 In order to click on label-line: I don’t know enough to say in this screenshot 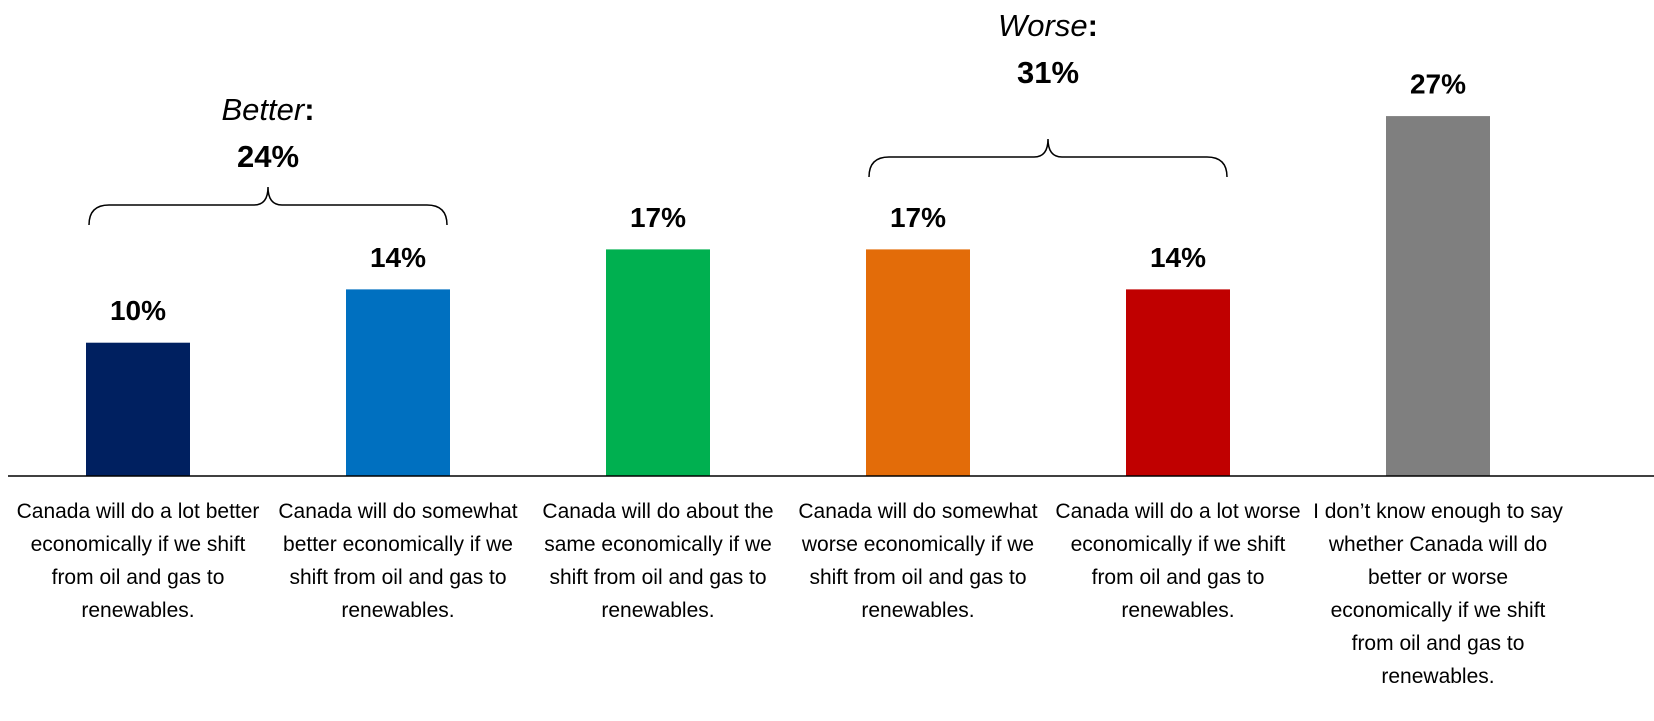, I will do `click(1438, 511)`.